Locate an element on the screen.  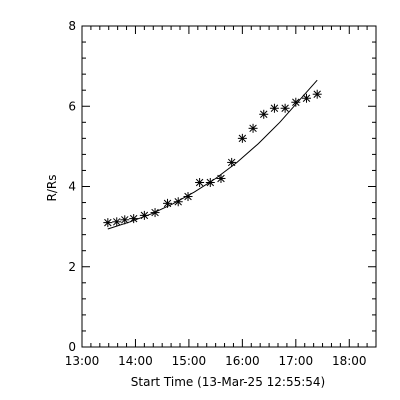
y-tick-label: 0 is located at coordinates (72, 347).